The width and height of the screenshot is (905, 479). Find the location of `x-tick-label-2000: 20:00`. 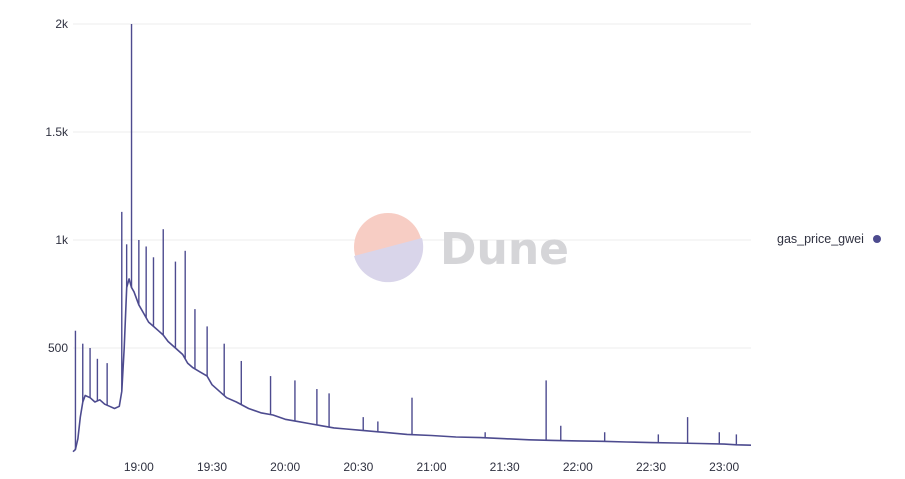

x-tick-label-2000: 20:00 is located at coordinates (285, 467).